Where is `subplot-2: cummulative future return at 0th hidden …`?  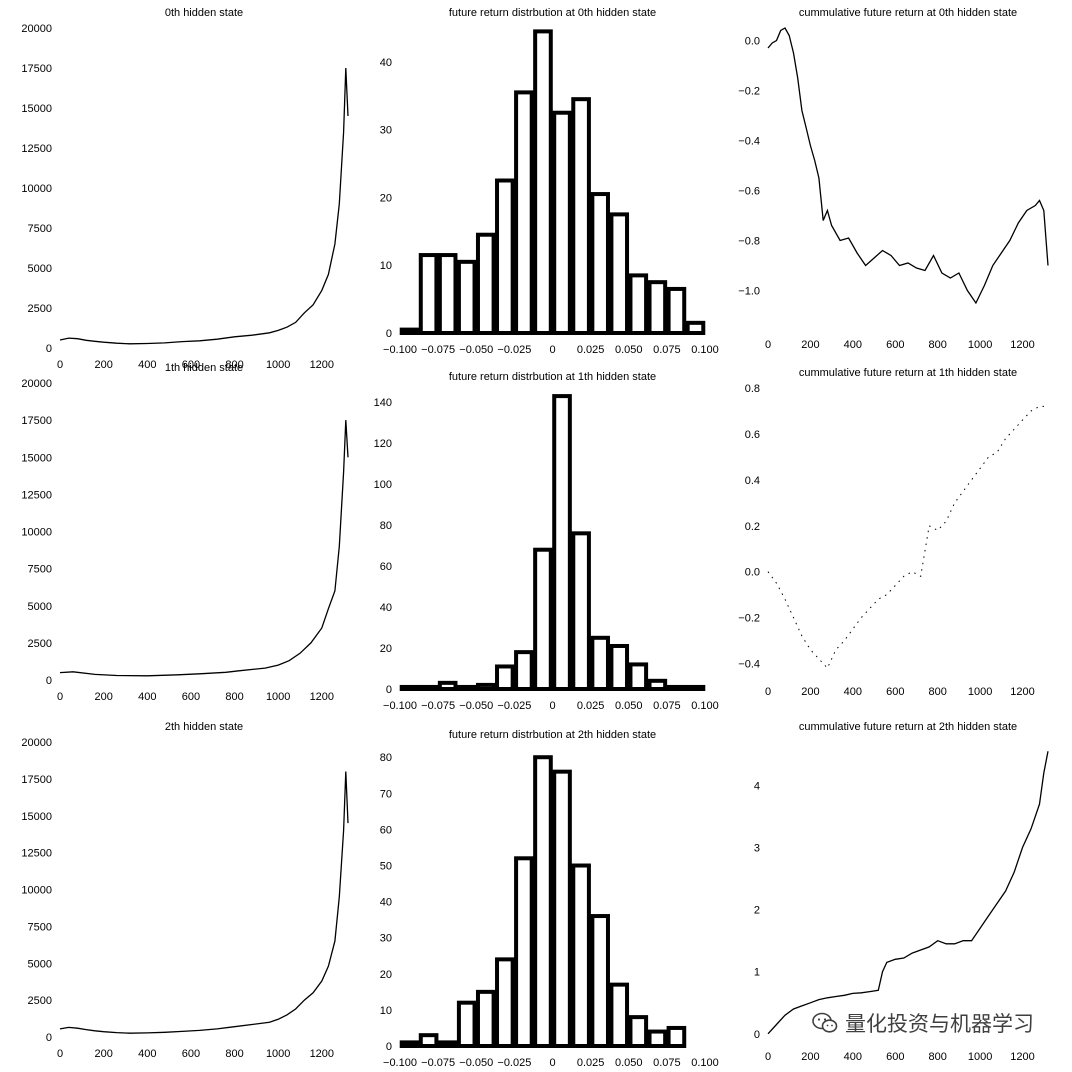 subplot-2: cummulative future return at 0th hidden … is located at coordinates (893, 179).